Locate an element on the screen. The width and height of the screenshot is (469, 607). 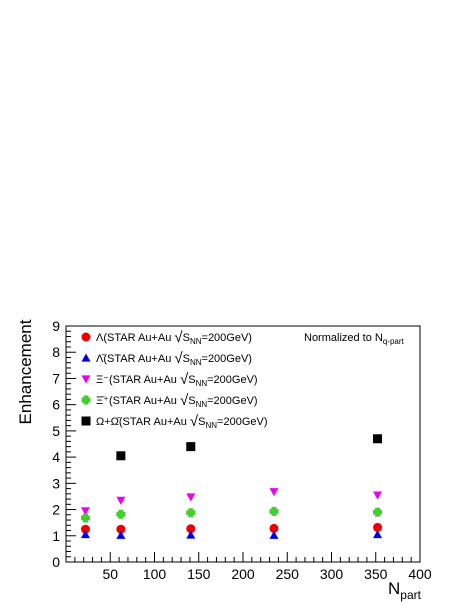
legend-label-lead: Ω+Ω̄(STAR Au+Au is located at coordinates (143, 422).